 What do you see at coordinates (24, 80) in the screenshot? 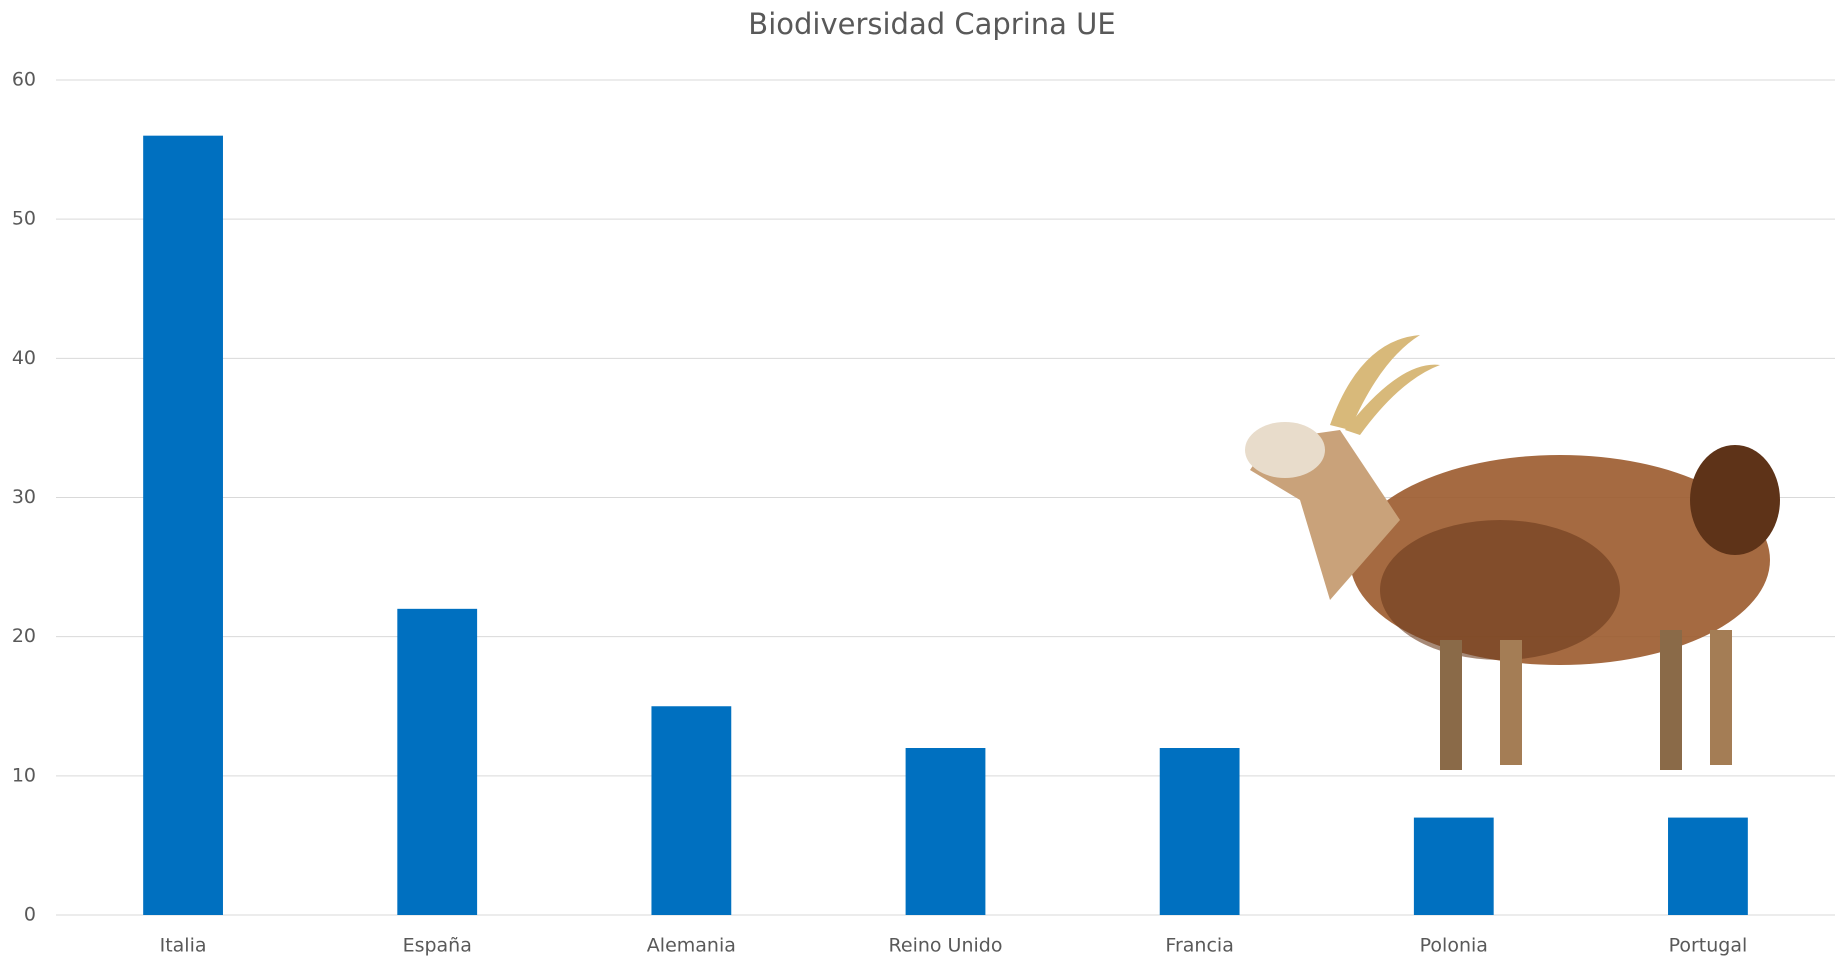
I see `y-tick-label: 60` at bounding box center [24, 80].